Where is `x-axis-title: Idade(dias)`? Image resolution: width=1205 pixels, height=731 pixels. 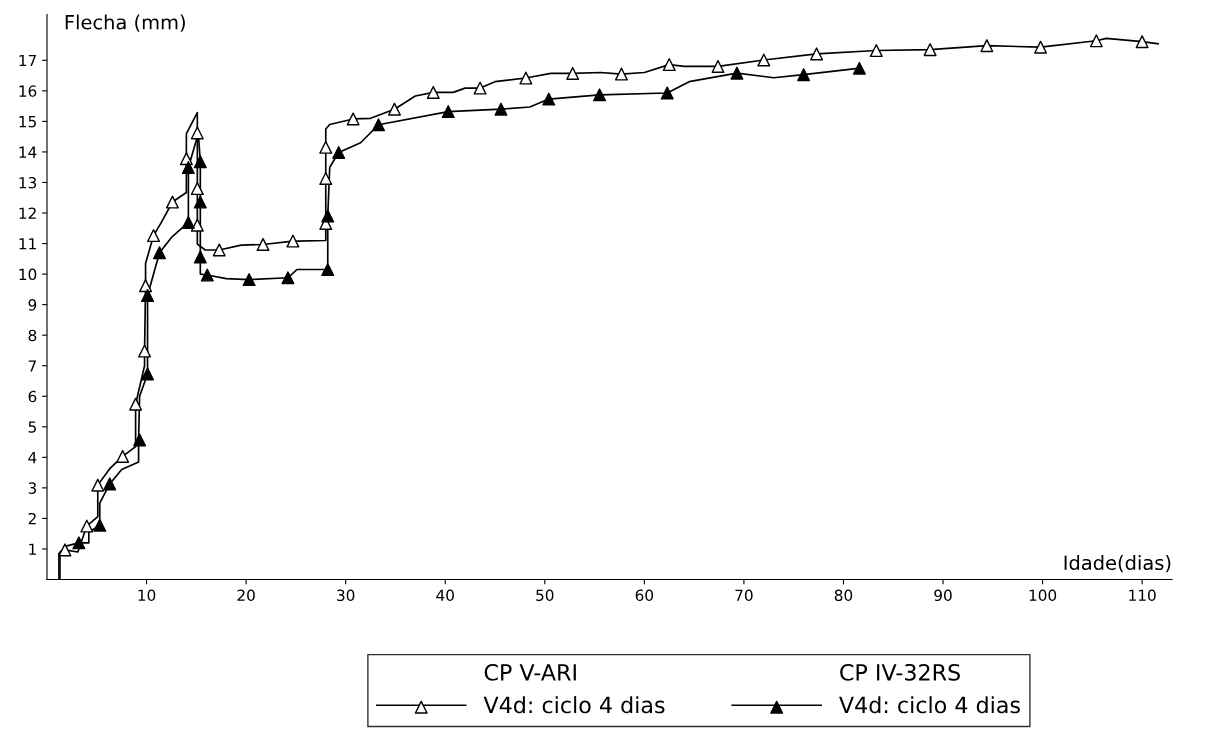 x-axis-title: Idade(dias) is located at coordinates (1117, 564).